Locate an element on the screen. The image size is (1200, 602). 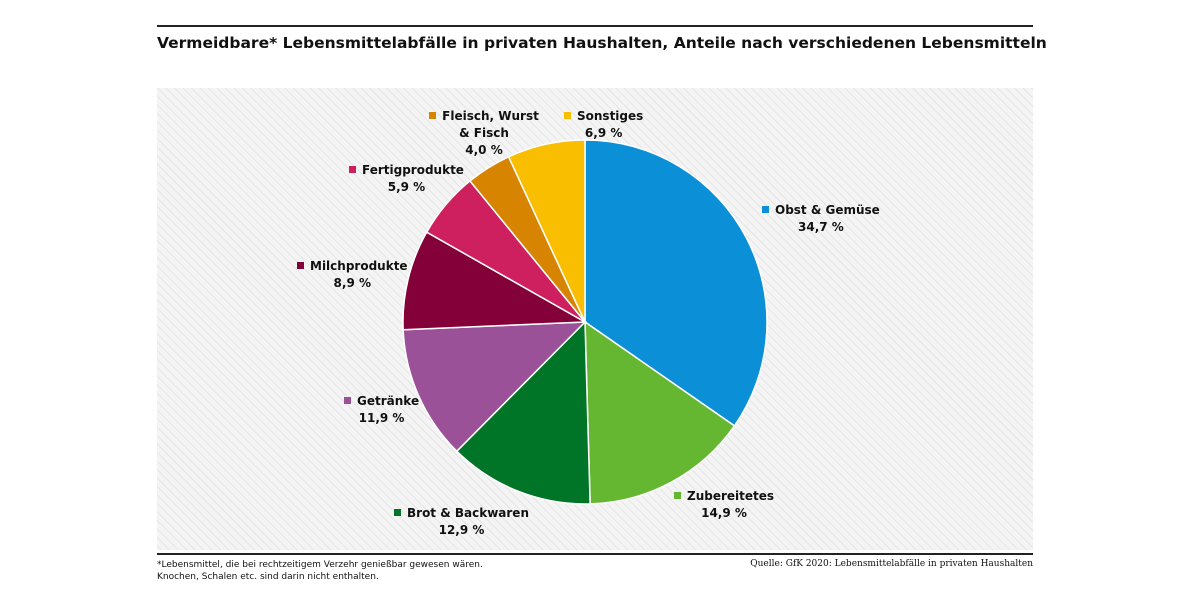
label-text: Obst & Gemüse is located at coordinates (827, 210).